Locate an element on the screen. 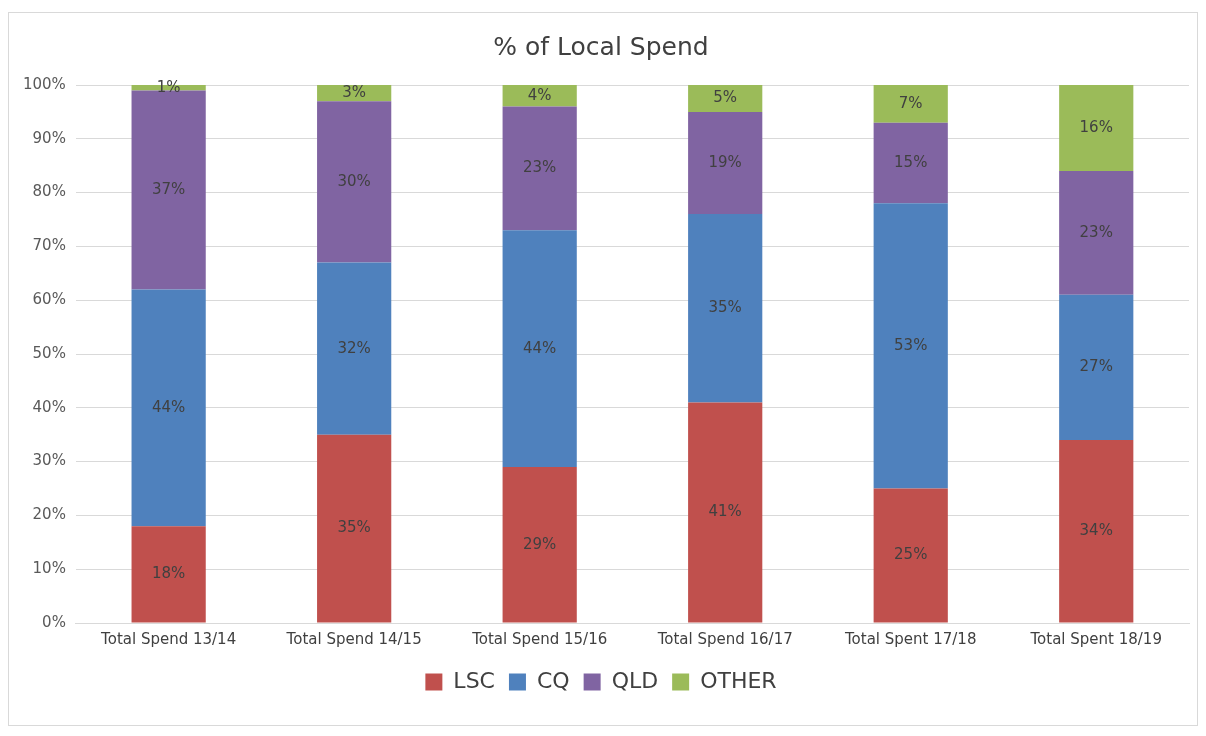 This screenshot has height=736, width=1206. data-label: 3% is located at coordinates (354, 91).